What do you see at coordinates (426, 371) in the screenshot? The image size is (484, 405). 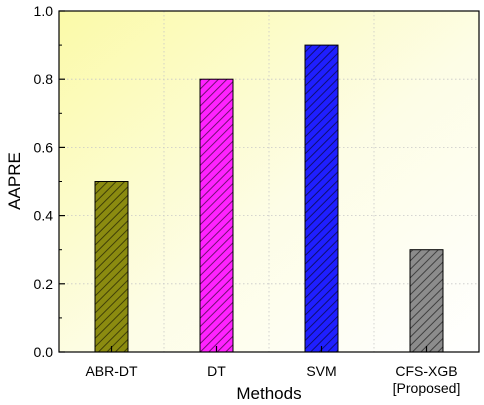 I see `x-tick-label: CFS-XGB` at bounding box center [426, 371].